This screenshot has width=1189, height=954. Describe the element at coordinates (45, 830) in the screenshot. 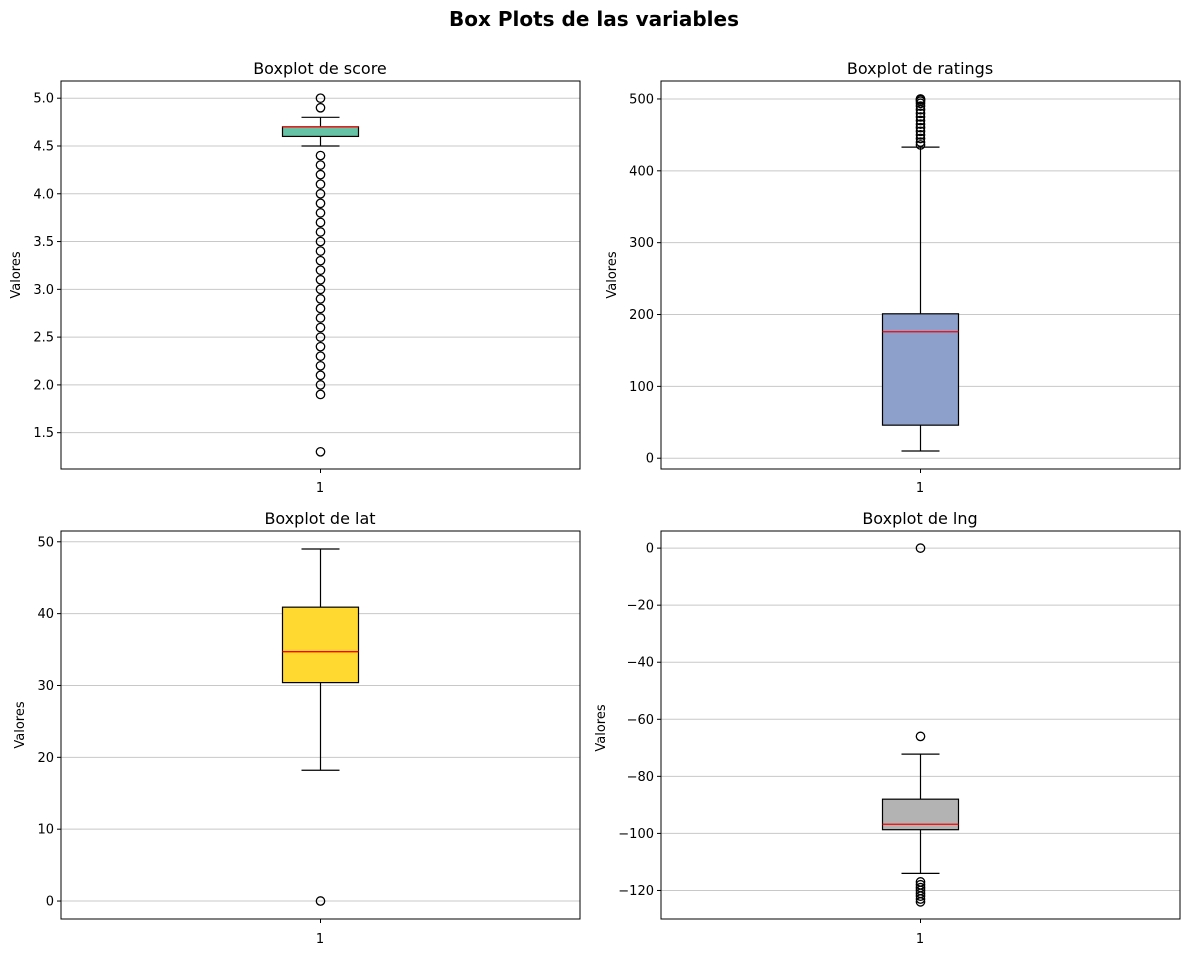

I see `y-tick-label: 10` at that location.